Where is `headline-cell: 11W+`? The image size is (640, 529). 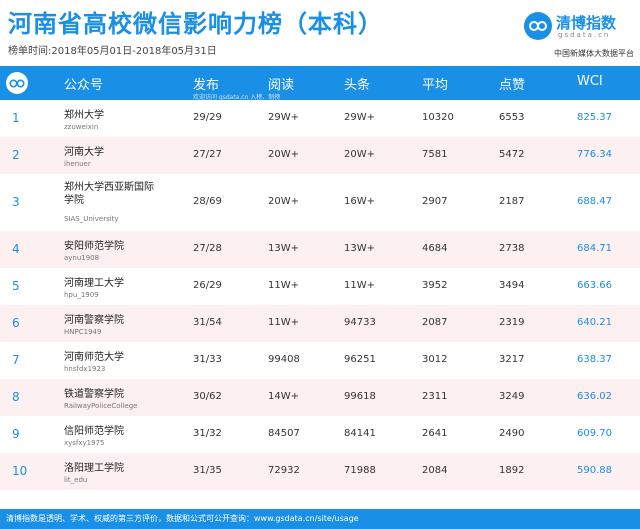 headline-cell: 11W+ is located at coordinates (359, 285).